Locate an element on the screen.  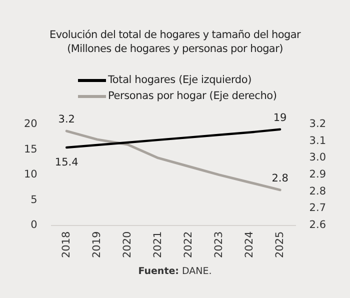
y2-tick-label: 2.7 is located at coordinates (317, 208).